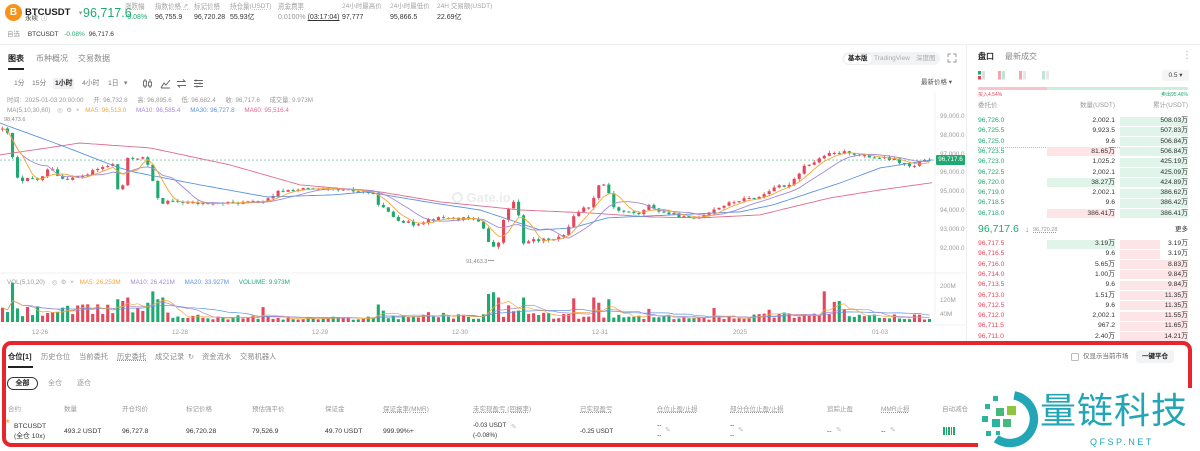  I want to click on compare-icon, so click(181, 83).